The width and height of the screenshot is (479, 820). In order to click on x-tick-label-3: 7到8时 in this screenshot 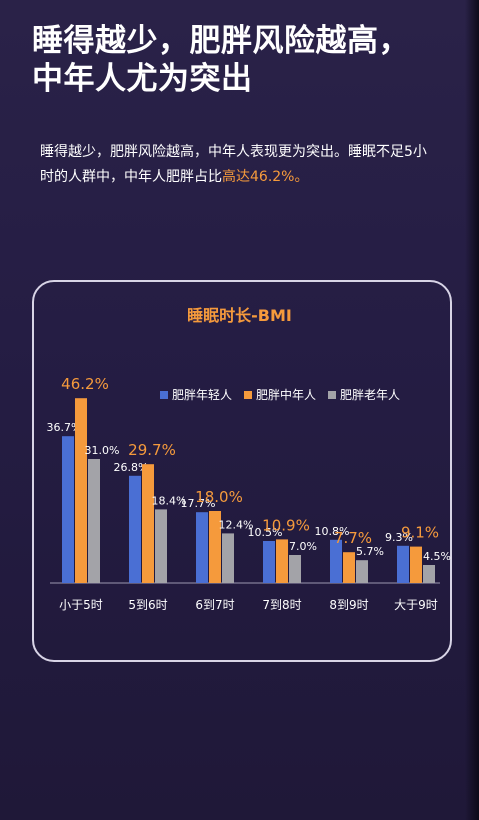, I will do `click(281, 605)`.